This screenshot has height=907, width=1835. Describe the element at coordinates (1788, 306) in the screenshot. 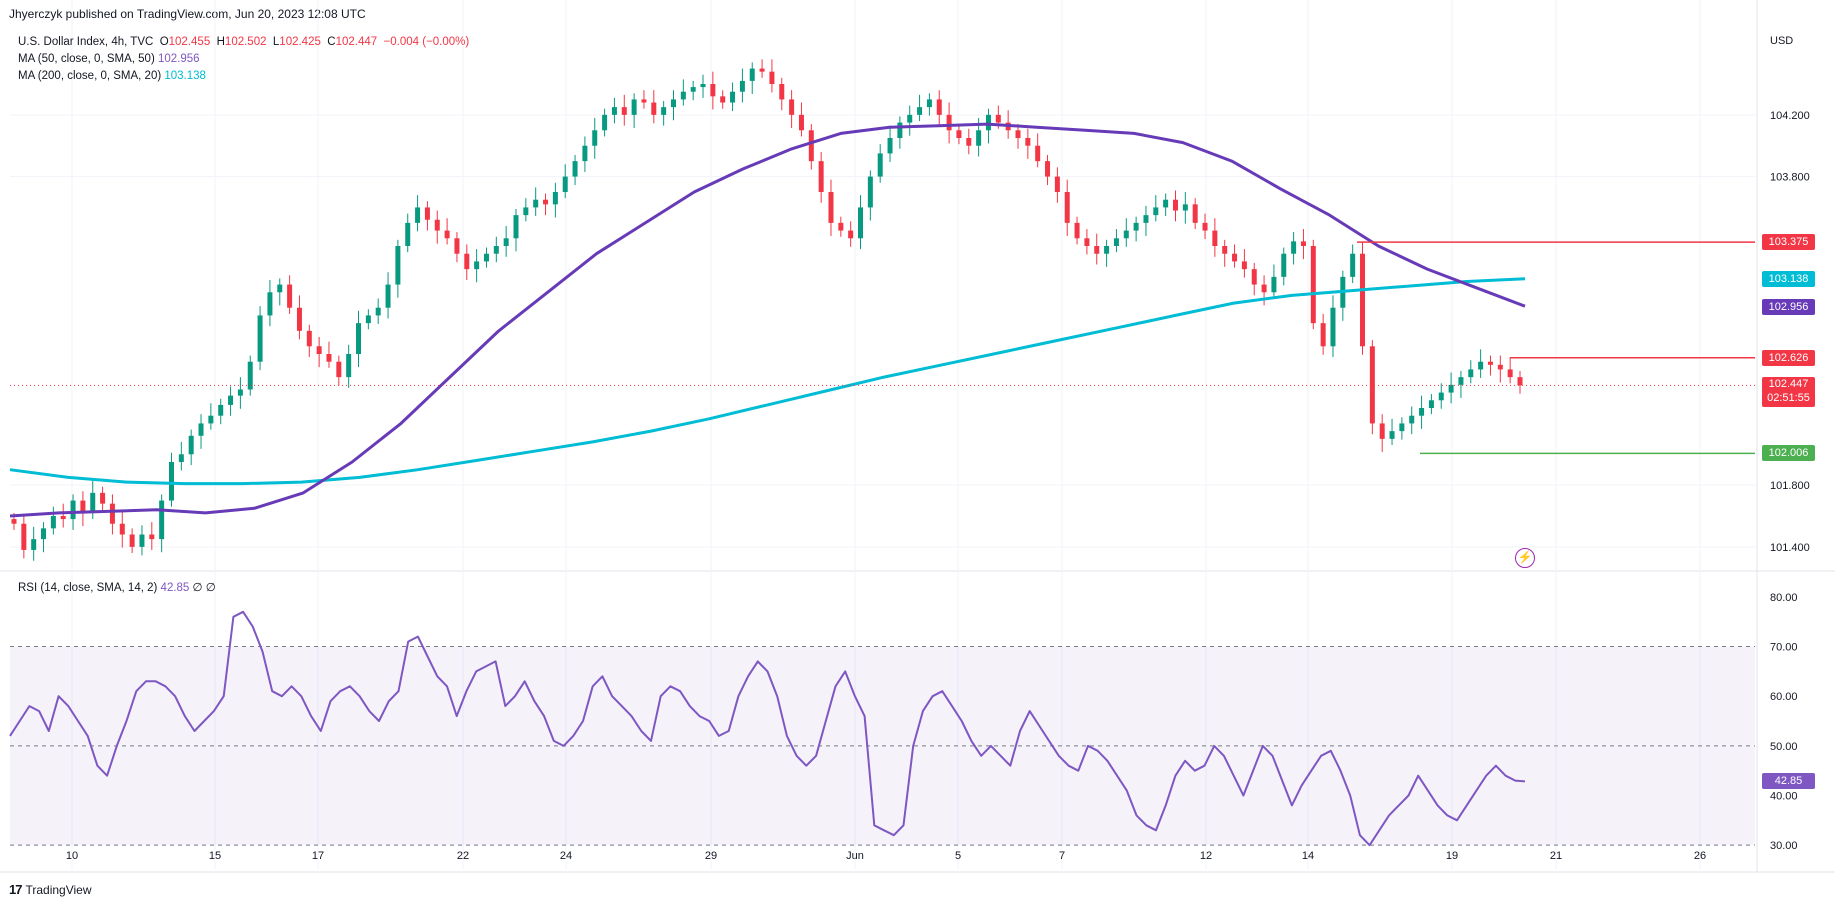

I see `price-badge: 102.956` at that location.